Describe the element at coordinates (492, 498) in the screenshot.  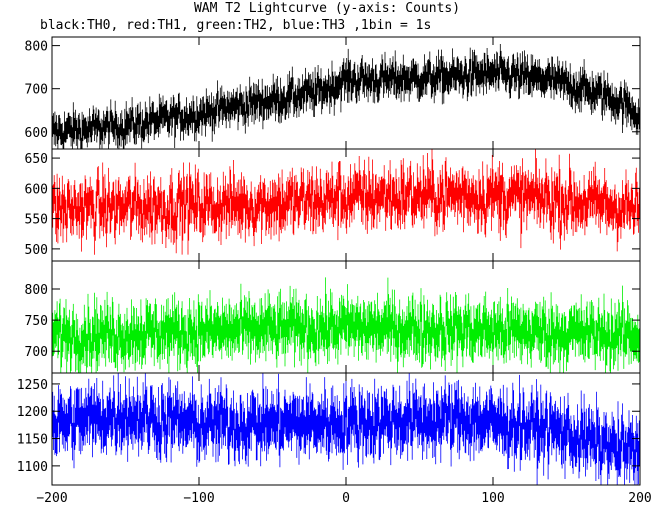
I see `x-tick-label: 100` at that location.